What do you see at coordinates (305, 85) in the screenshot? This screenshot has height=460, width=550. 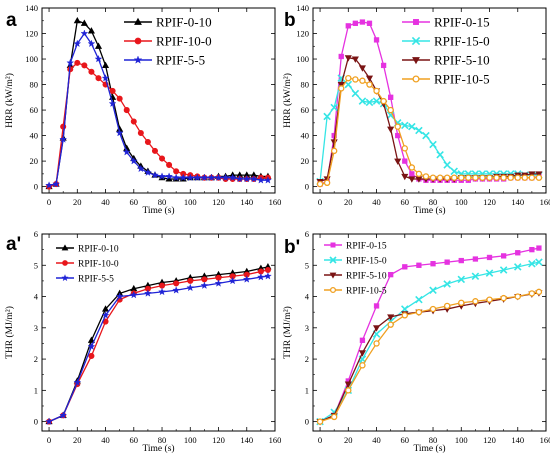 I see `y-tick-label: 80` at bounding box center [305, 85].